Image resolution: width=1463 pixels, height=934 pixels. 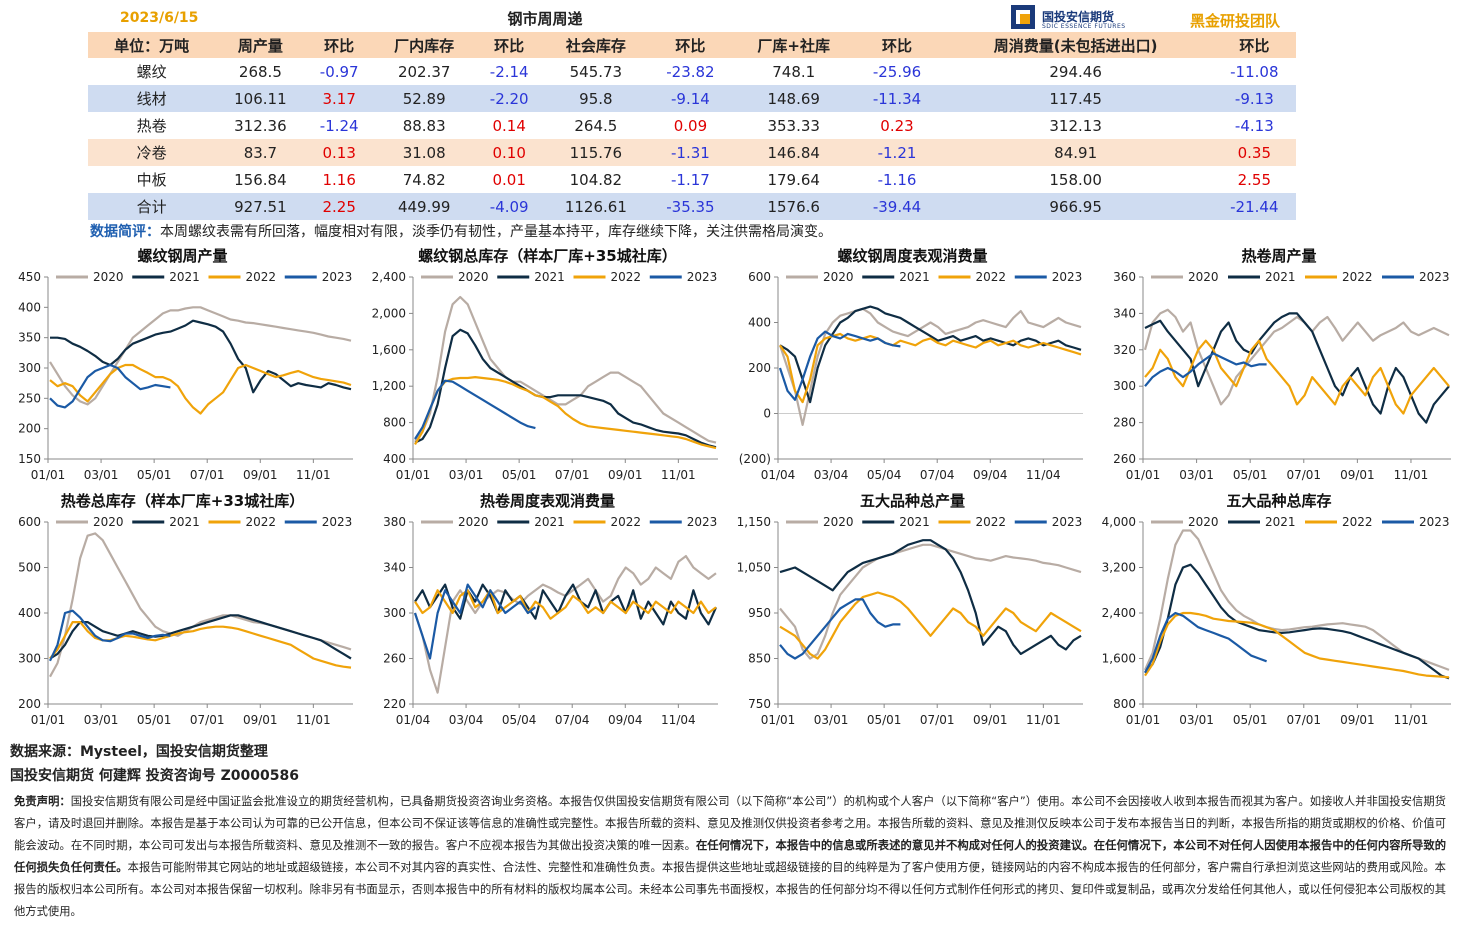 I want to click on table-cell: 0.13, so click(x=339, y=152).